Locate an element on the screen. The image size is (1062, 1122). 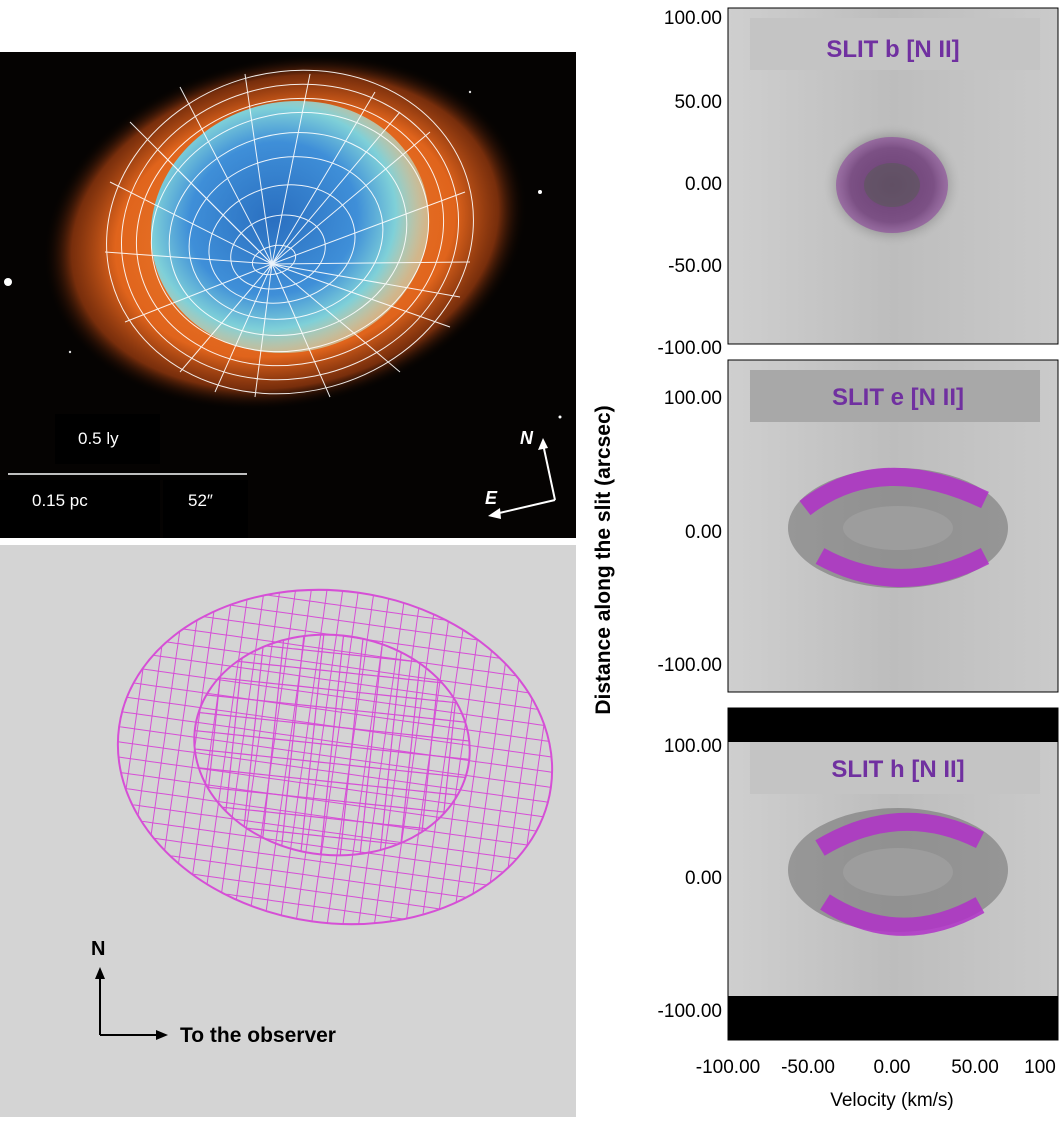
slit-h-label: SLIT h [N II] is located at coordinates (897, 769).